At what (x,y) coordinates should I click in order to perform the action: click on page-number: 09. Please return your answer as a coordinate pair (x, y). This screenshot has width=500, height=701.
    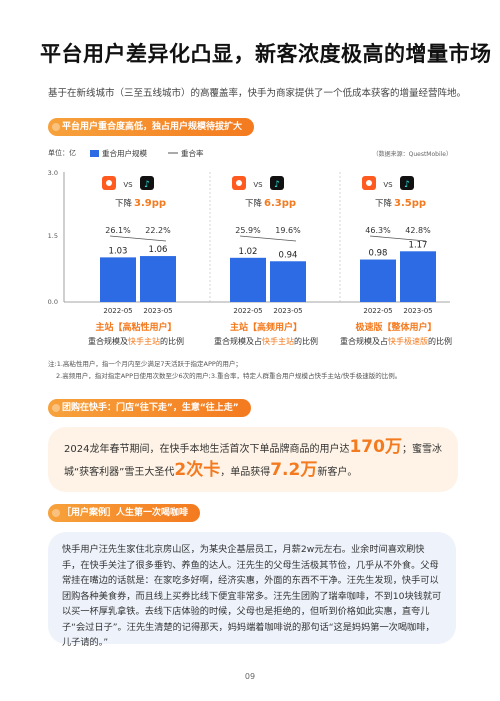
    Looking at the image, I should click on (250, 676).